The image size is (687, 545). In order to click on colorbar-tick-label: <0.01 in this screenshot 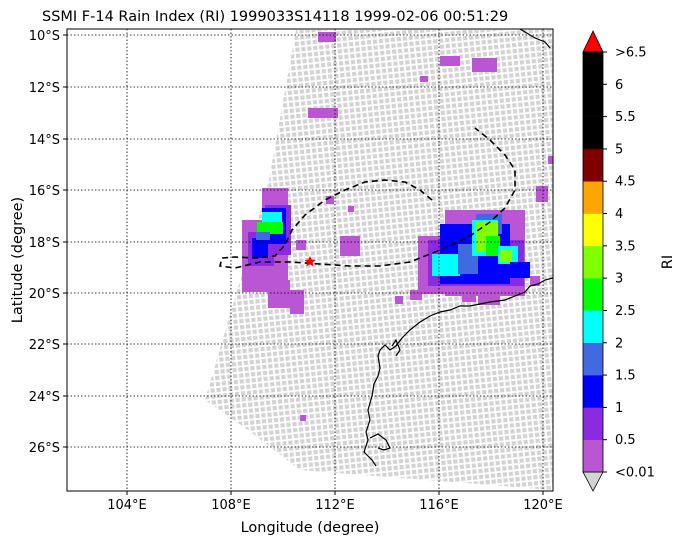, I will do `click(635, 473)`.